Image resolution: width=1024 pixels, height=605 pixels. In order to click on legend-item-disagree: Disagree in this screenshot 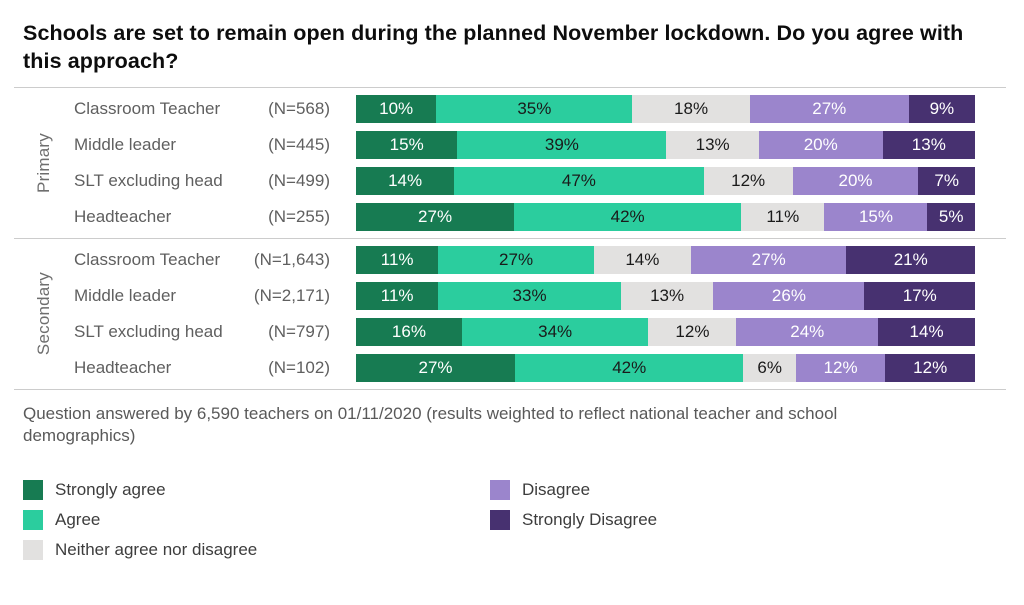, I will do `click(573, 490)`.